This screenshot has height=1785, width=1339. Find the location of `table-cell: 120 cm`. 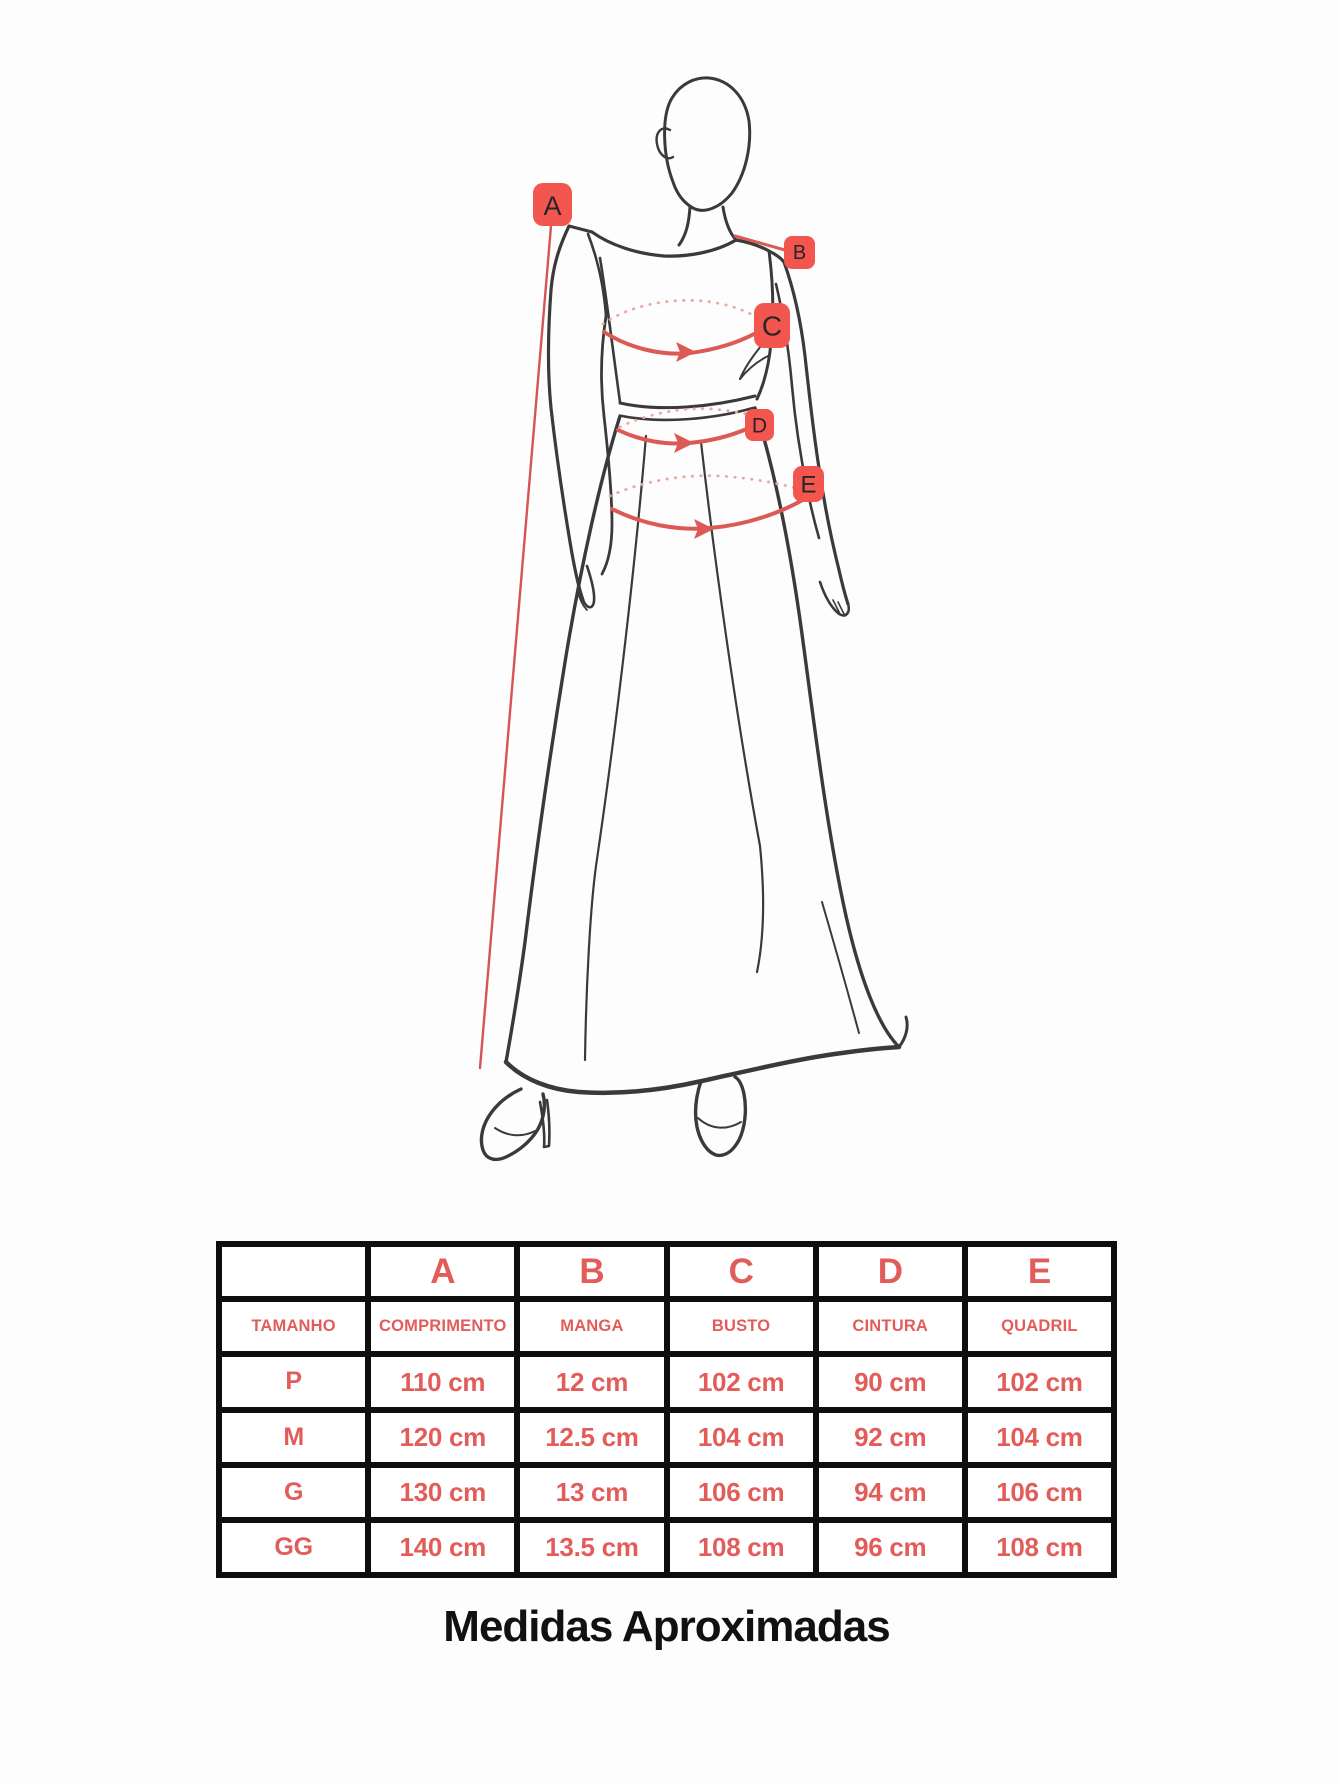

table-cell: 120 cm is located at coordinates (443, 1437).